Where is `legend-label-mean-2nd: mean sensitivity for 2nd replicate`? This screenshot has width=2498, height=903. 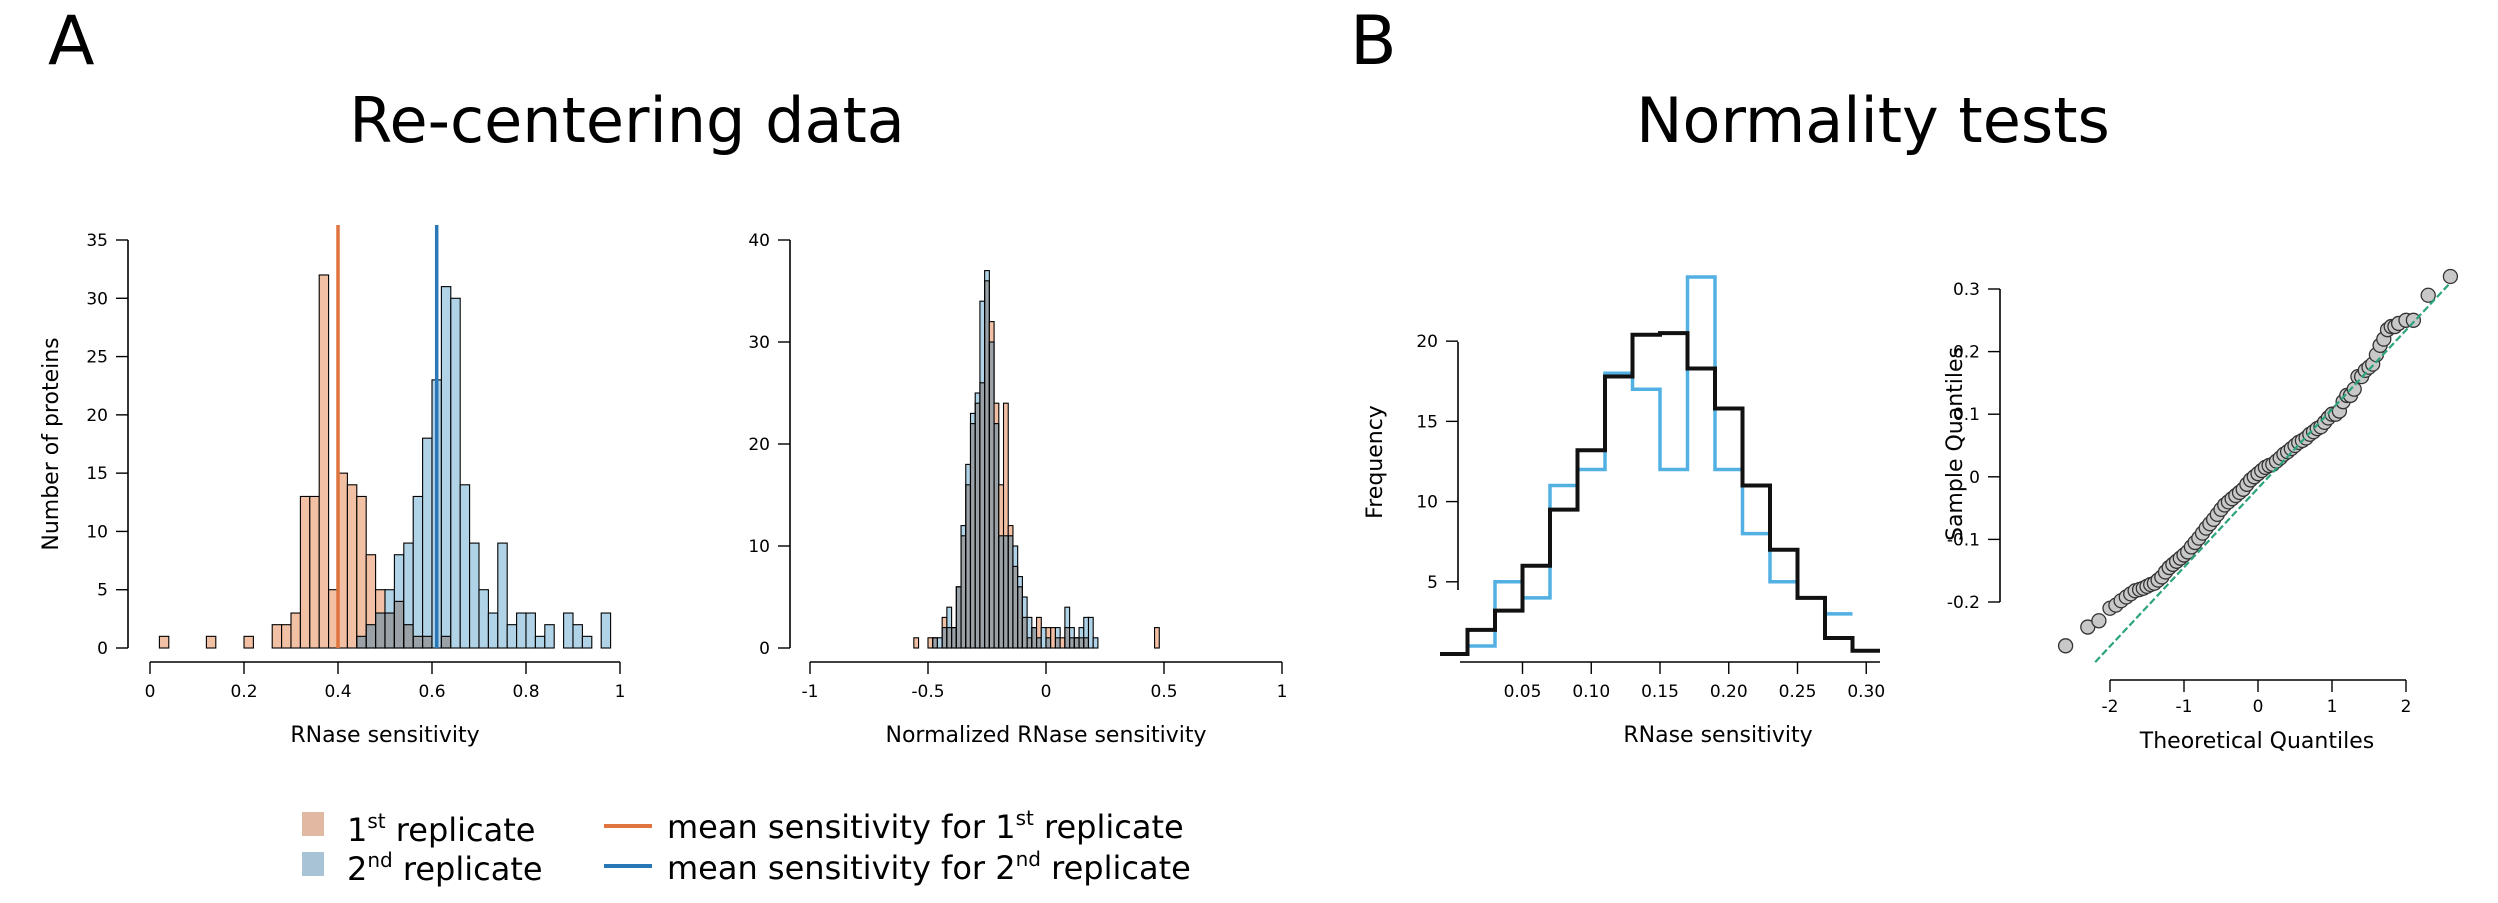 legend-label-mean-2nd: mean sensitivity for 2nd replicate is located at coordinates (929, 867).